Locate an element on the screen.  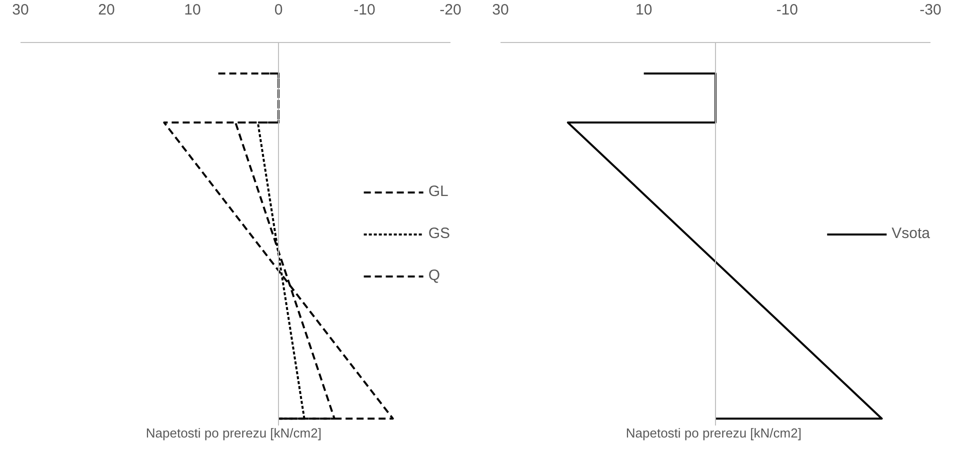
legend-label: Q is located at coordinates (434, 275).